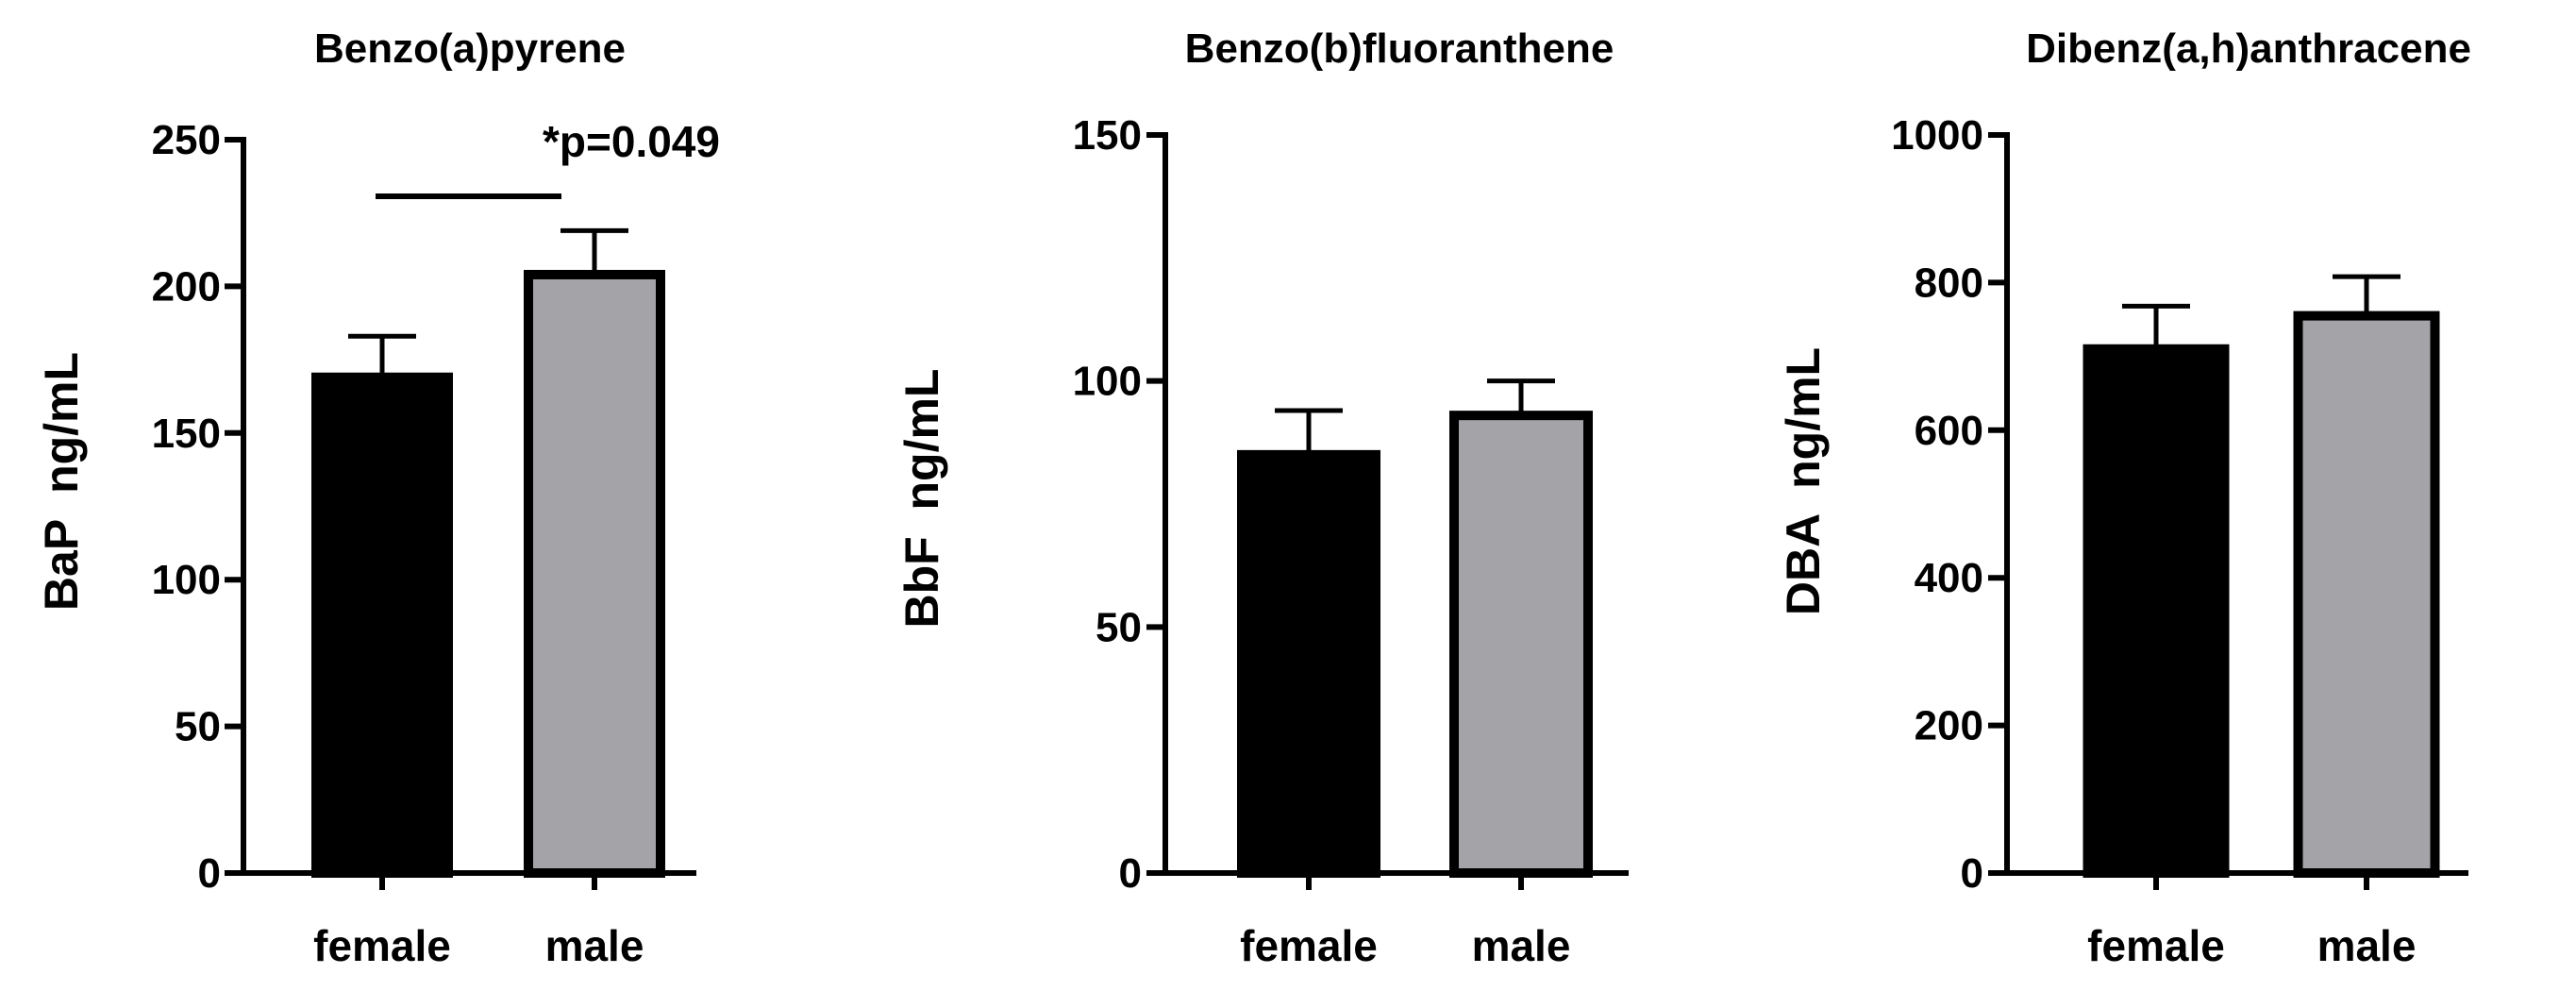 The image size is (2576, 991). Describe the element at coordinates (2156, 945) in the screenshot. I see `chart3-category-label-female: female` at that location.